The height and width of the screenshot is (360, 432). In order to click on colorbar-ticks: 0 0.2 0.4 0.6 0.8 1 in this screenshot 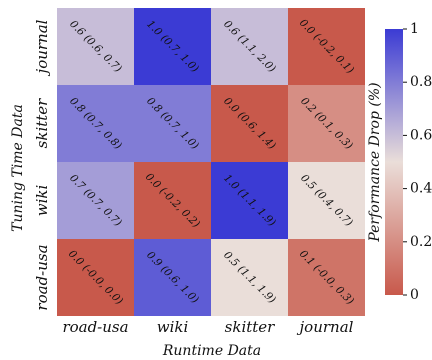, I will do `click(417, 162)`.